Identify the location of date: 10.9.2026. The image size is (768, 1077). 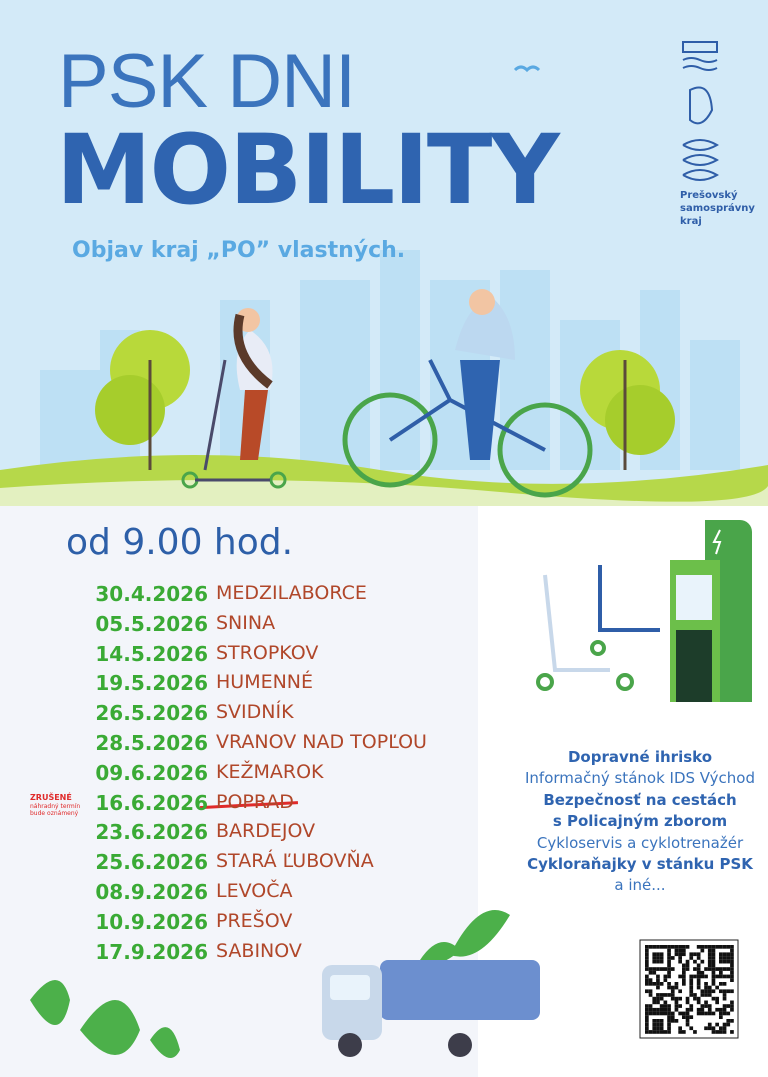
(151, 921).